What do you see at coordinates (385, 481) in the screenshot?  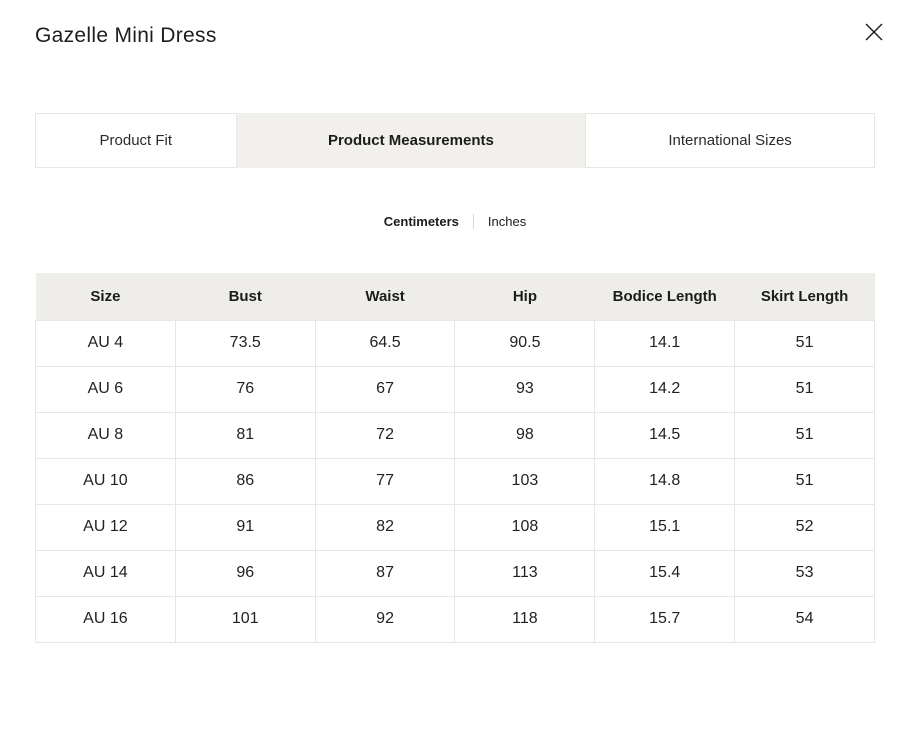 I see `measurement-cell: 77` at bounding box center [385, 481].